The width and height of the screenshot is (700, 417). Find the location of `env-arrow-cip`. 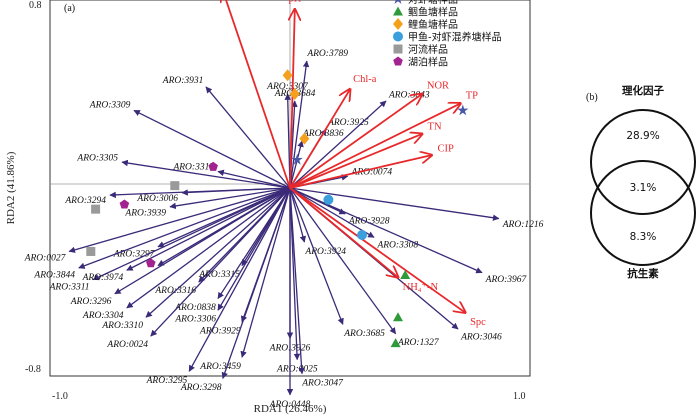

env-arrow-cip is located at coordinates (360, 172).